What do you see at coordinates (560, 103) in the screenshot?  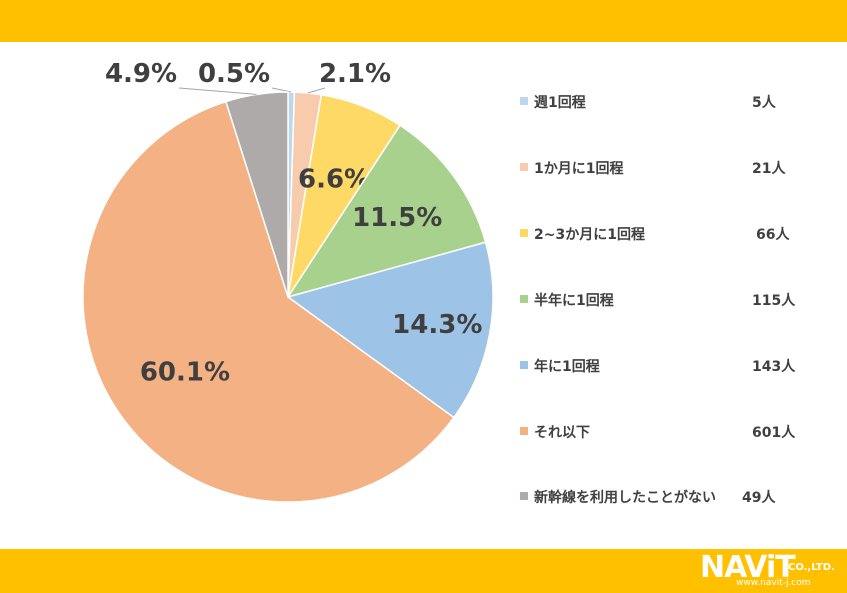 I see `legend-label: 週1回程` at bounding box center [560, 103].